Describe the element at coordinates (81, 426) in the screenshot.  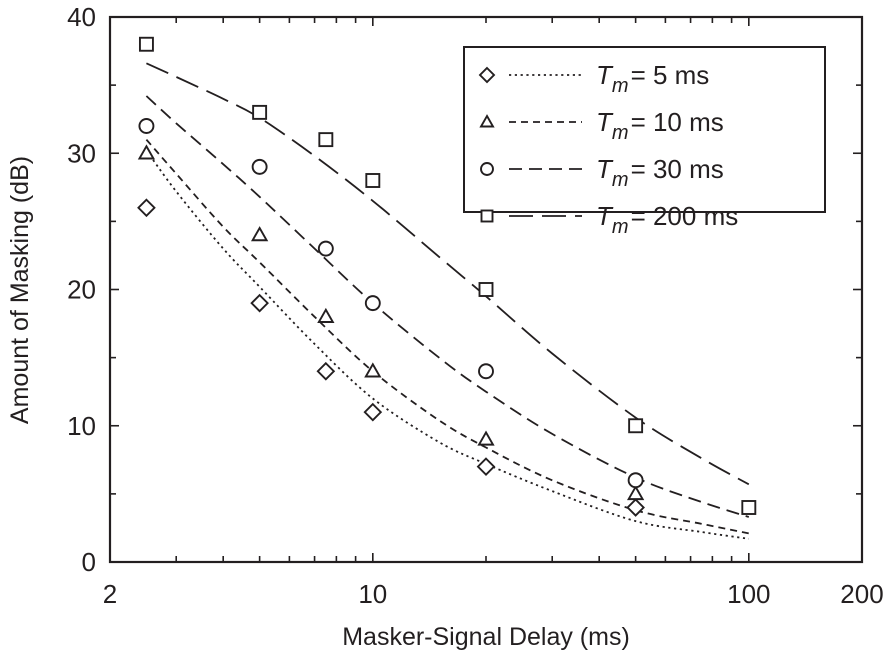
I see `y-tick-label: 10` at that location.